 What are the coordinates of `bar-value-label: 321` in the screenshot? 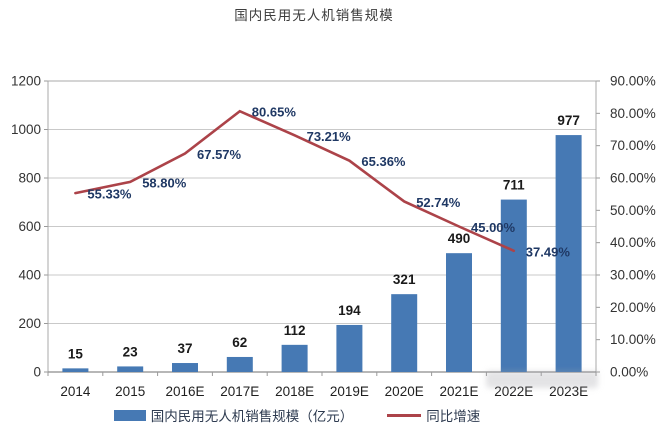 It's located at (404, 279).